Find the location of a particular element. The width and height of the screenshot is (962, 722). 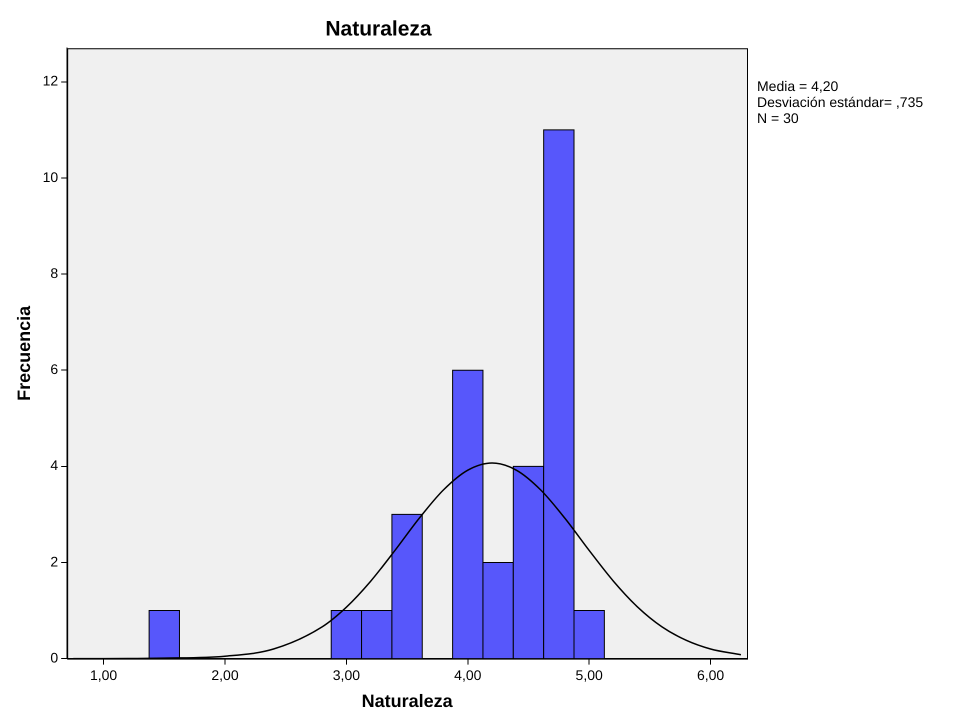

x-axis-title: Naturaleza is located at coordinates (408, 701).